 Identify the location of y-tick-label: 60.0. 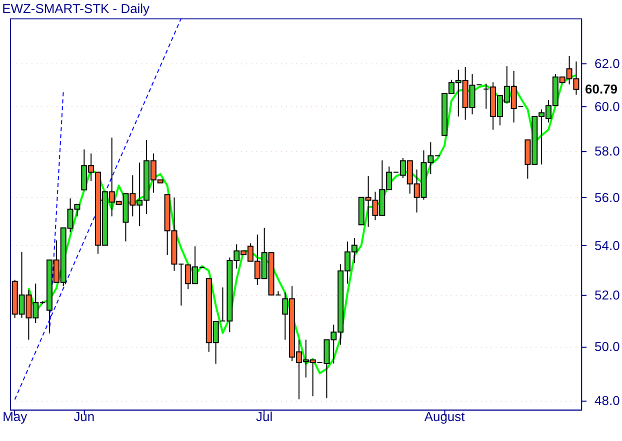
(607, 106).